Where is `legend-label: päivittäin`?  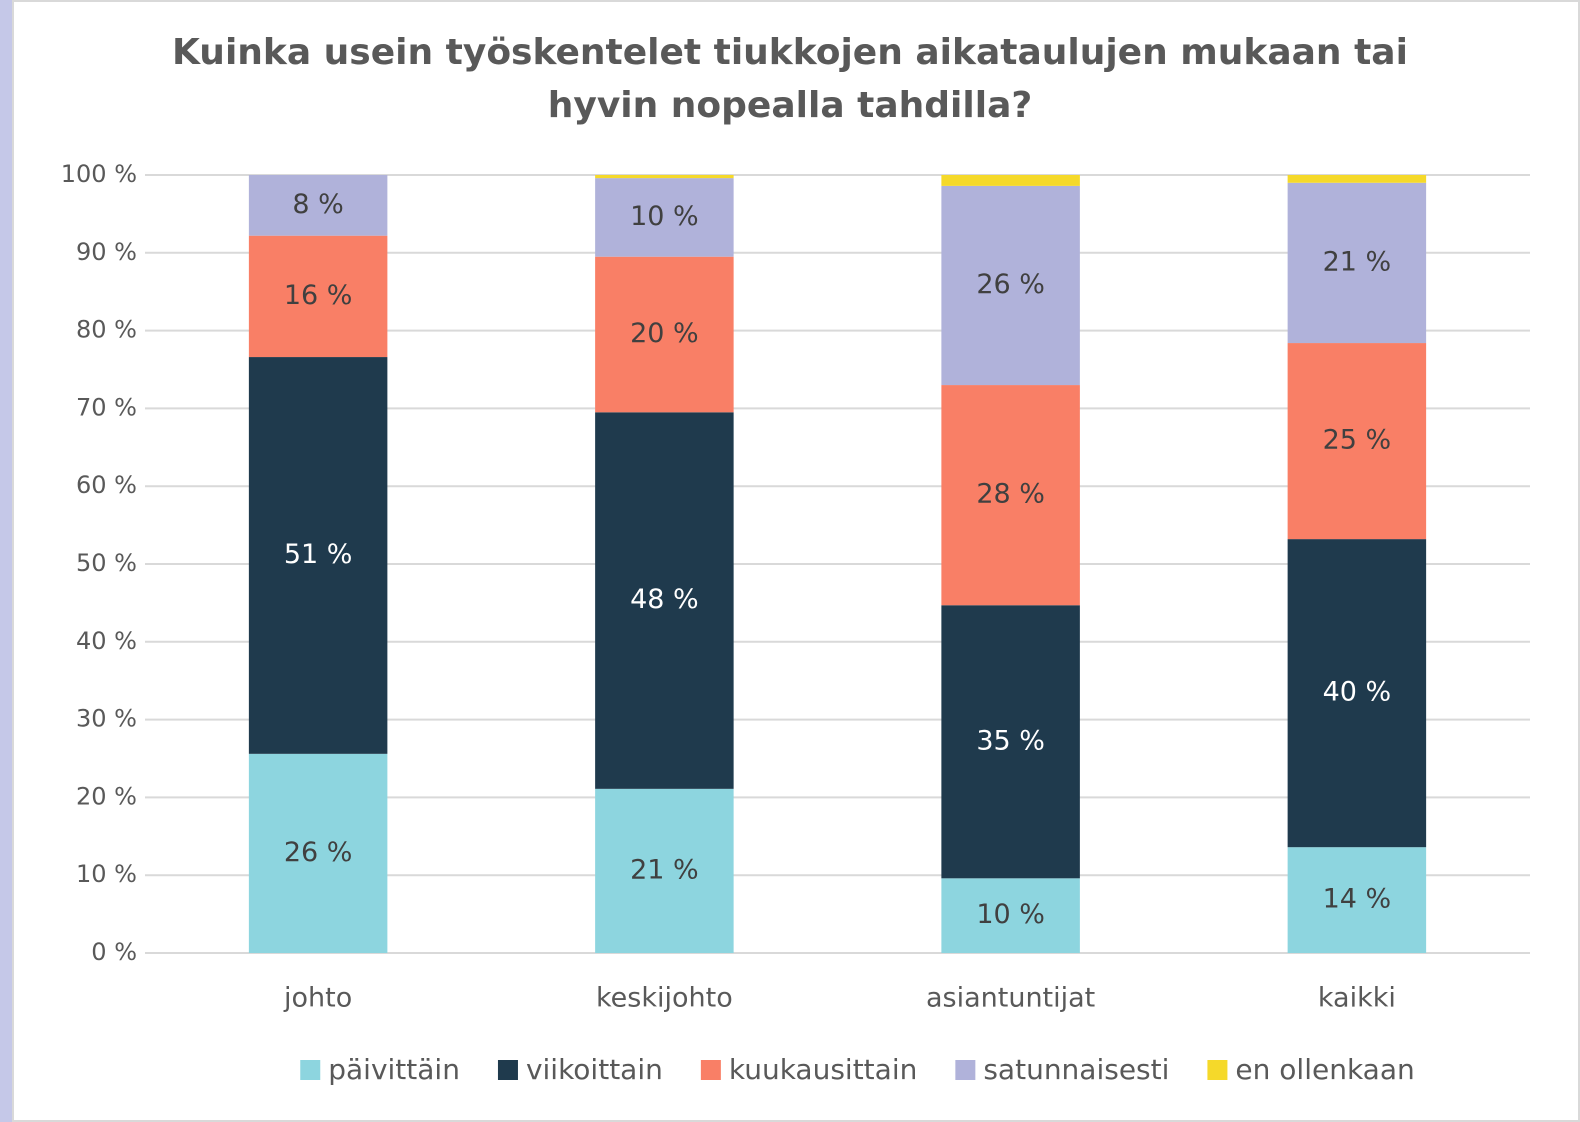
legend-label: päivittäin is located at coordinates (394, 1069).